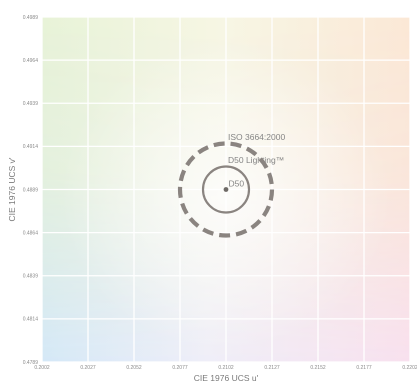  I want to click on x-tick-label: 0.2177, so click(364, 368).